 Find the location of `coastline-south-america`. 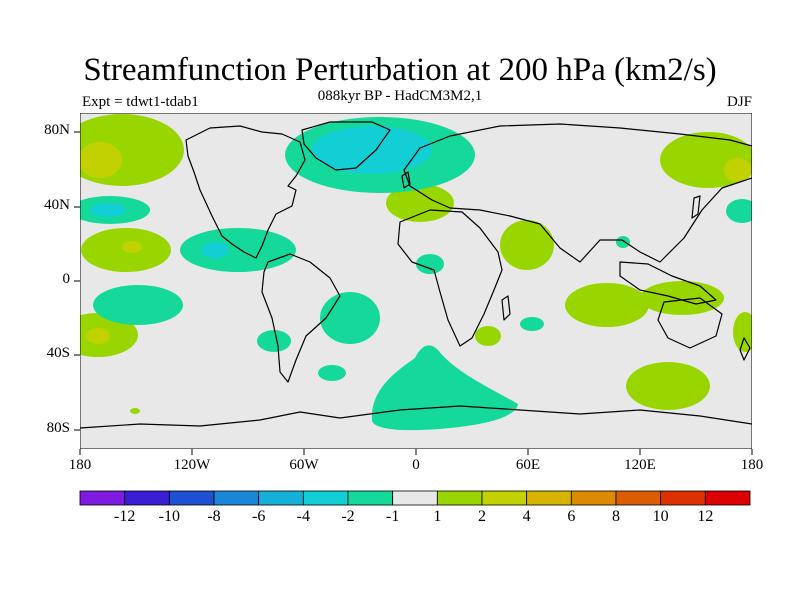

coastline-south-america is located at coordinates (301, 318).